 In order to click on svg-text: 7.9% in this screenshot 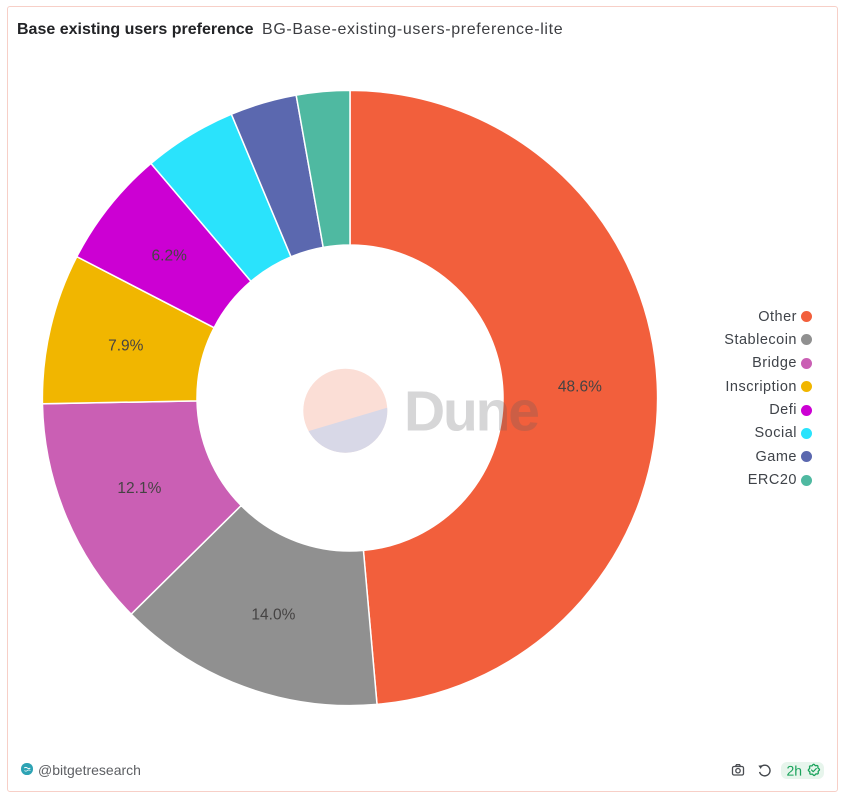, I will do `click(126, 346)`.